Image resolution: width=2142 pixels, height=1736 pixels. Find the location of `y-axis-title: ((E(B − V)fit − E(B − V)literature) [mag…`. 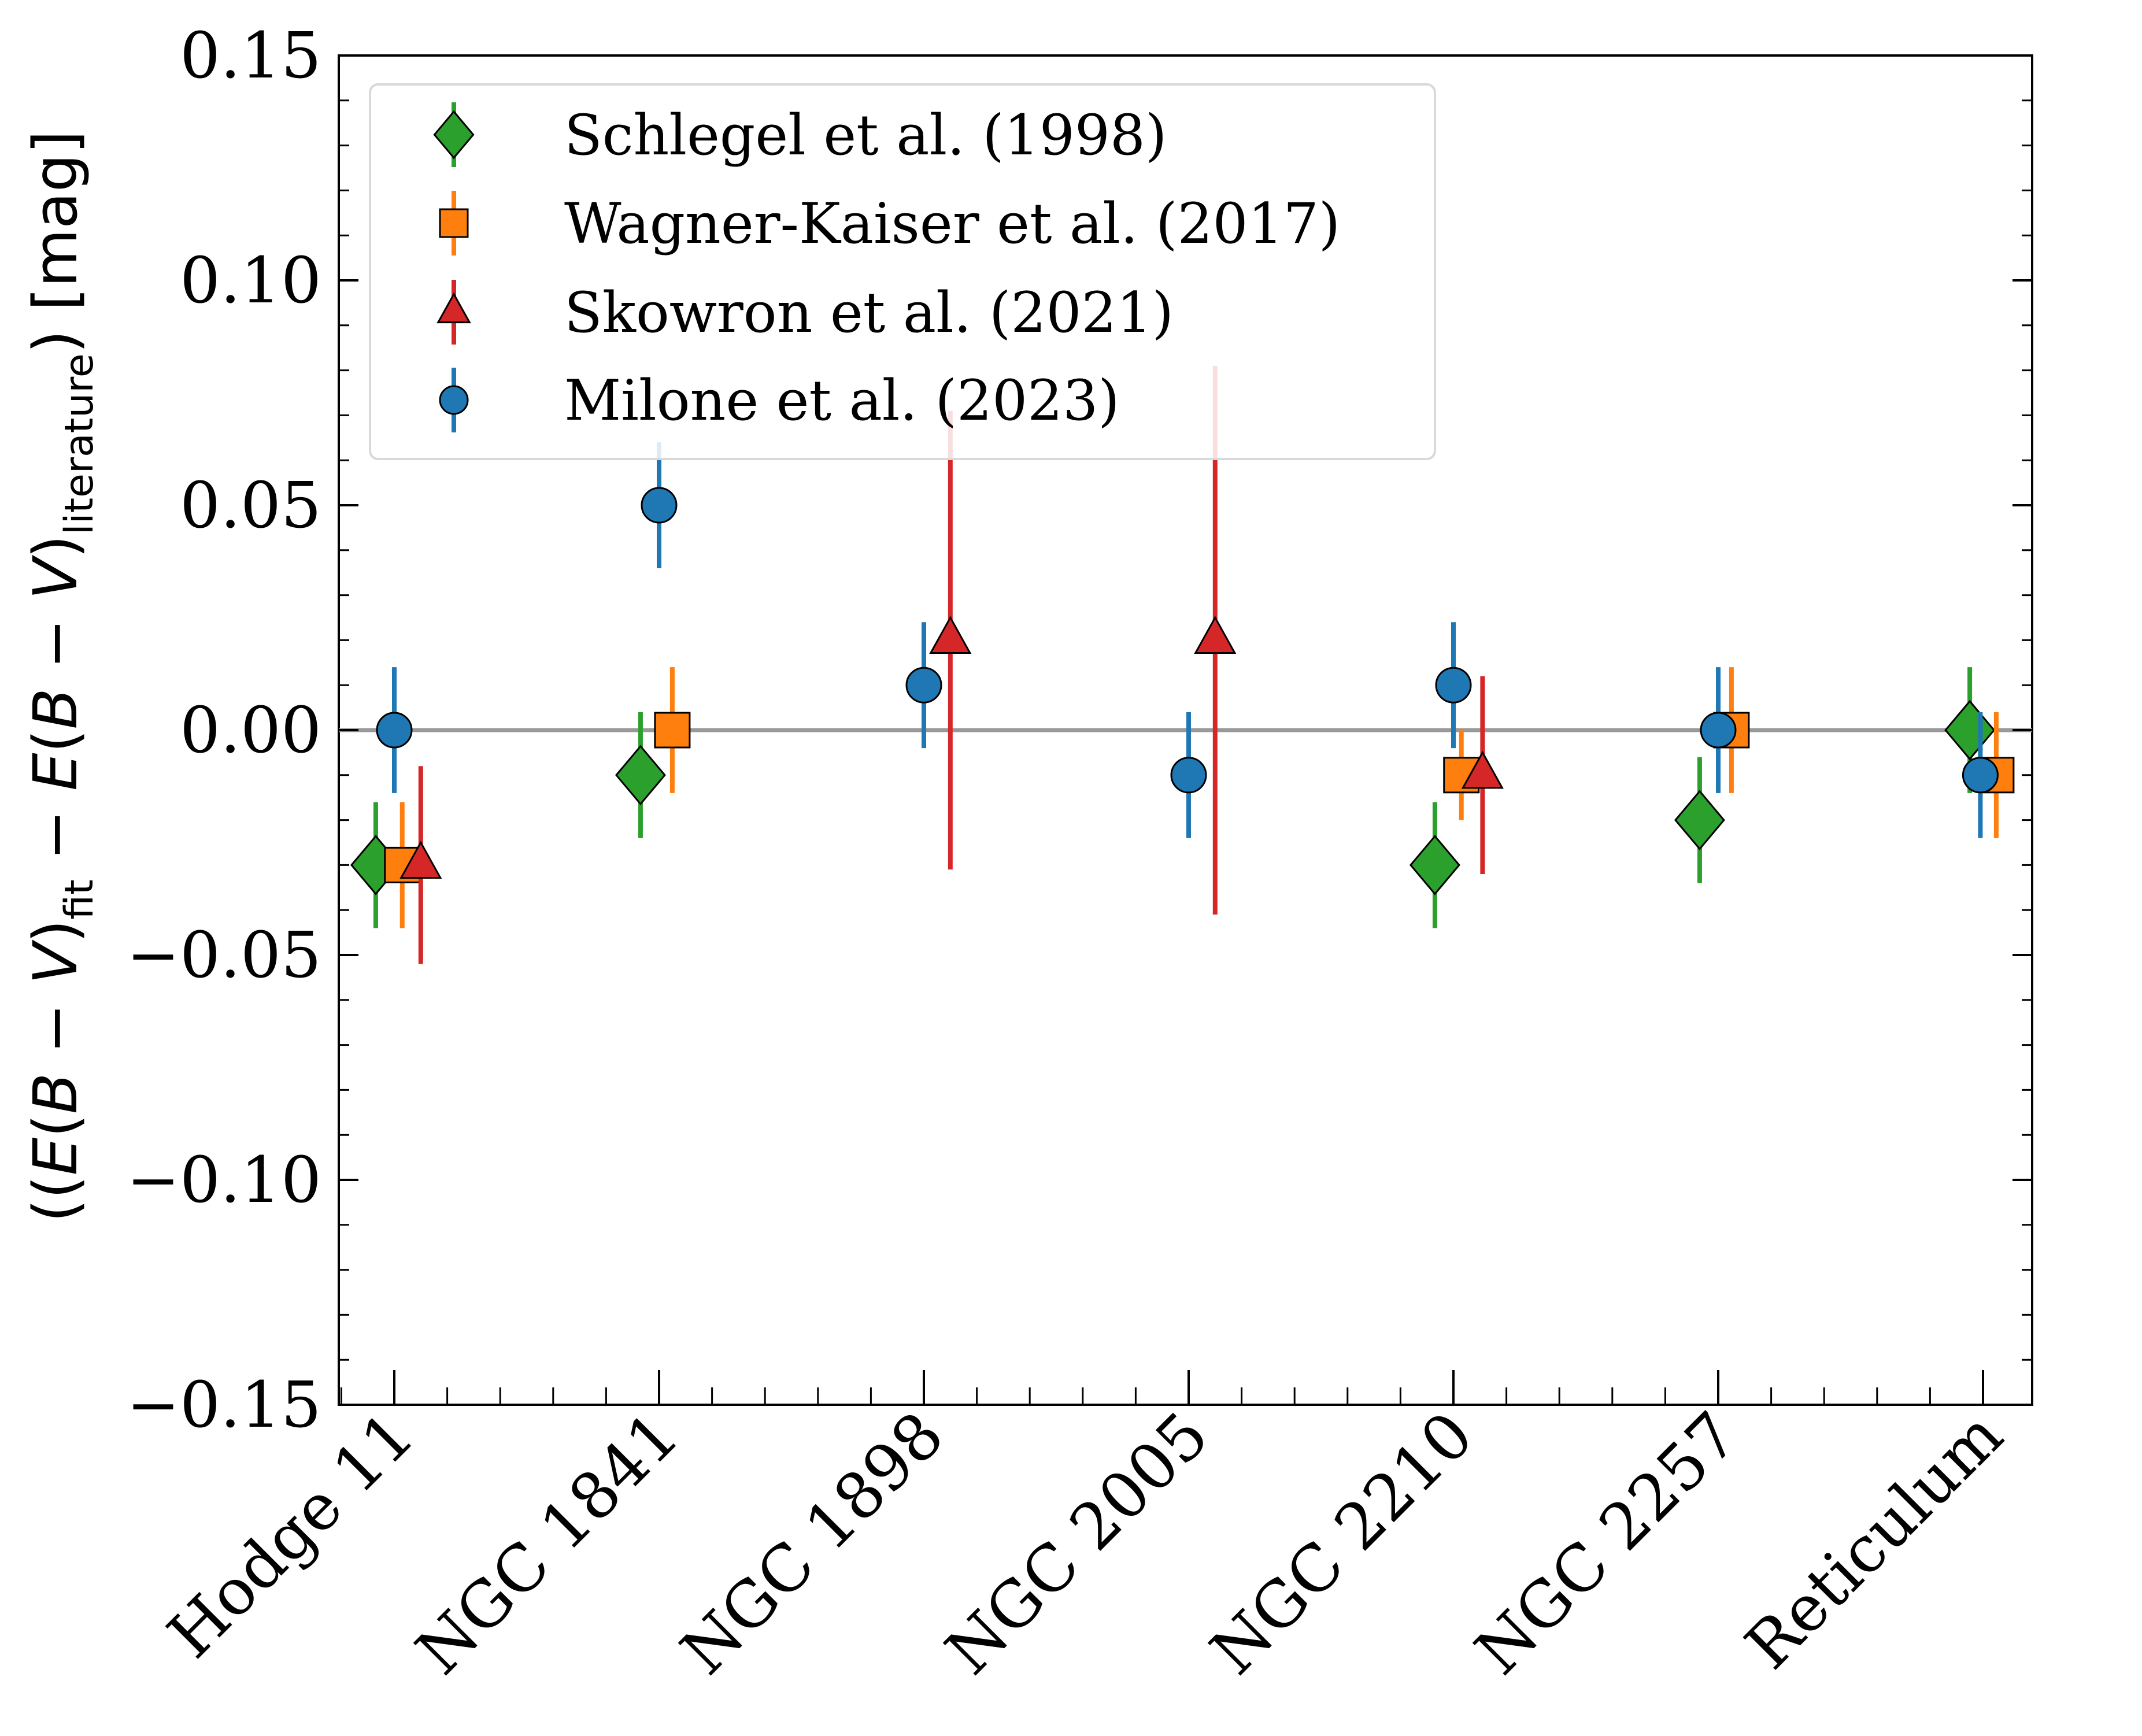

y-axis-title: ((E(B − V)fit − E(B − V)literature) [mag… is located at coordinates (61, 676).